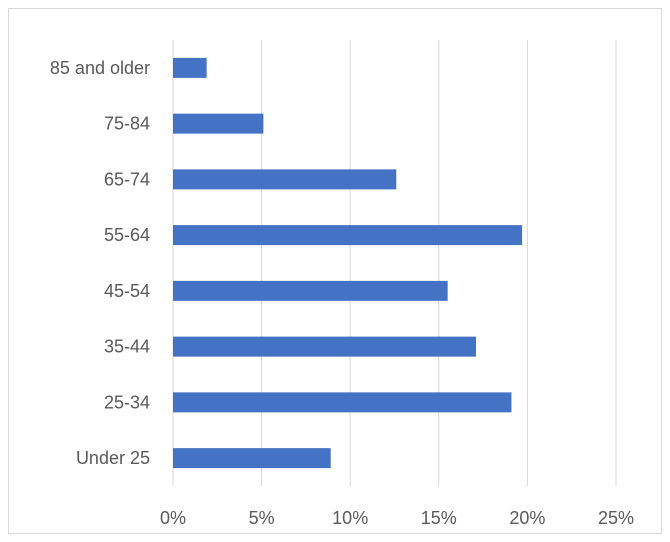 The height and width of the screenshot is (542, 670). Describe the element at coordinates (262, 518) in the screenshot. I see `x-tick-label: 5%` at that location.